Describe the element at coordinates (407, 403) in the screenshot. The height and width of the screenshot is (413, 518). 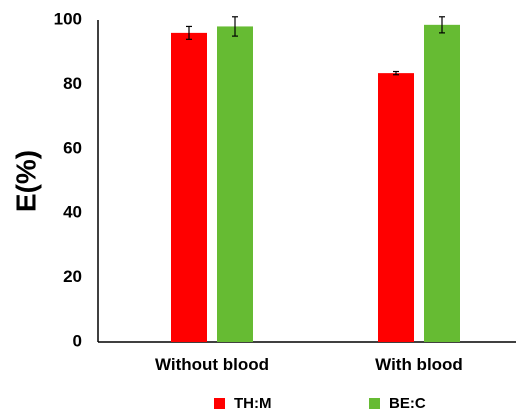
I see `legend-label: BE:C` at that location.